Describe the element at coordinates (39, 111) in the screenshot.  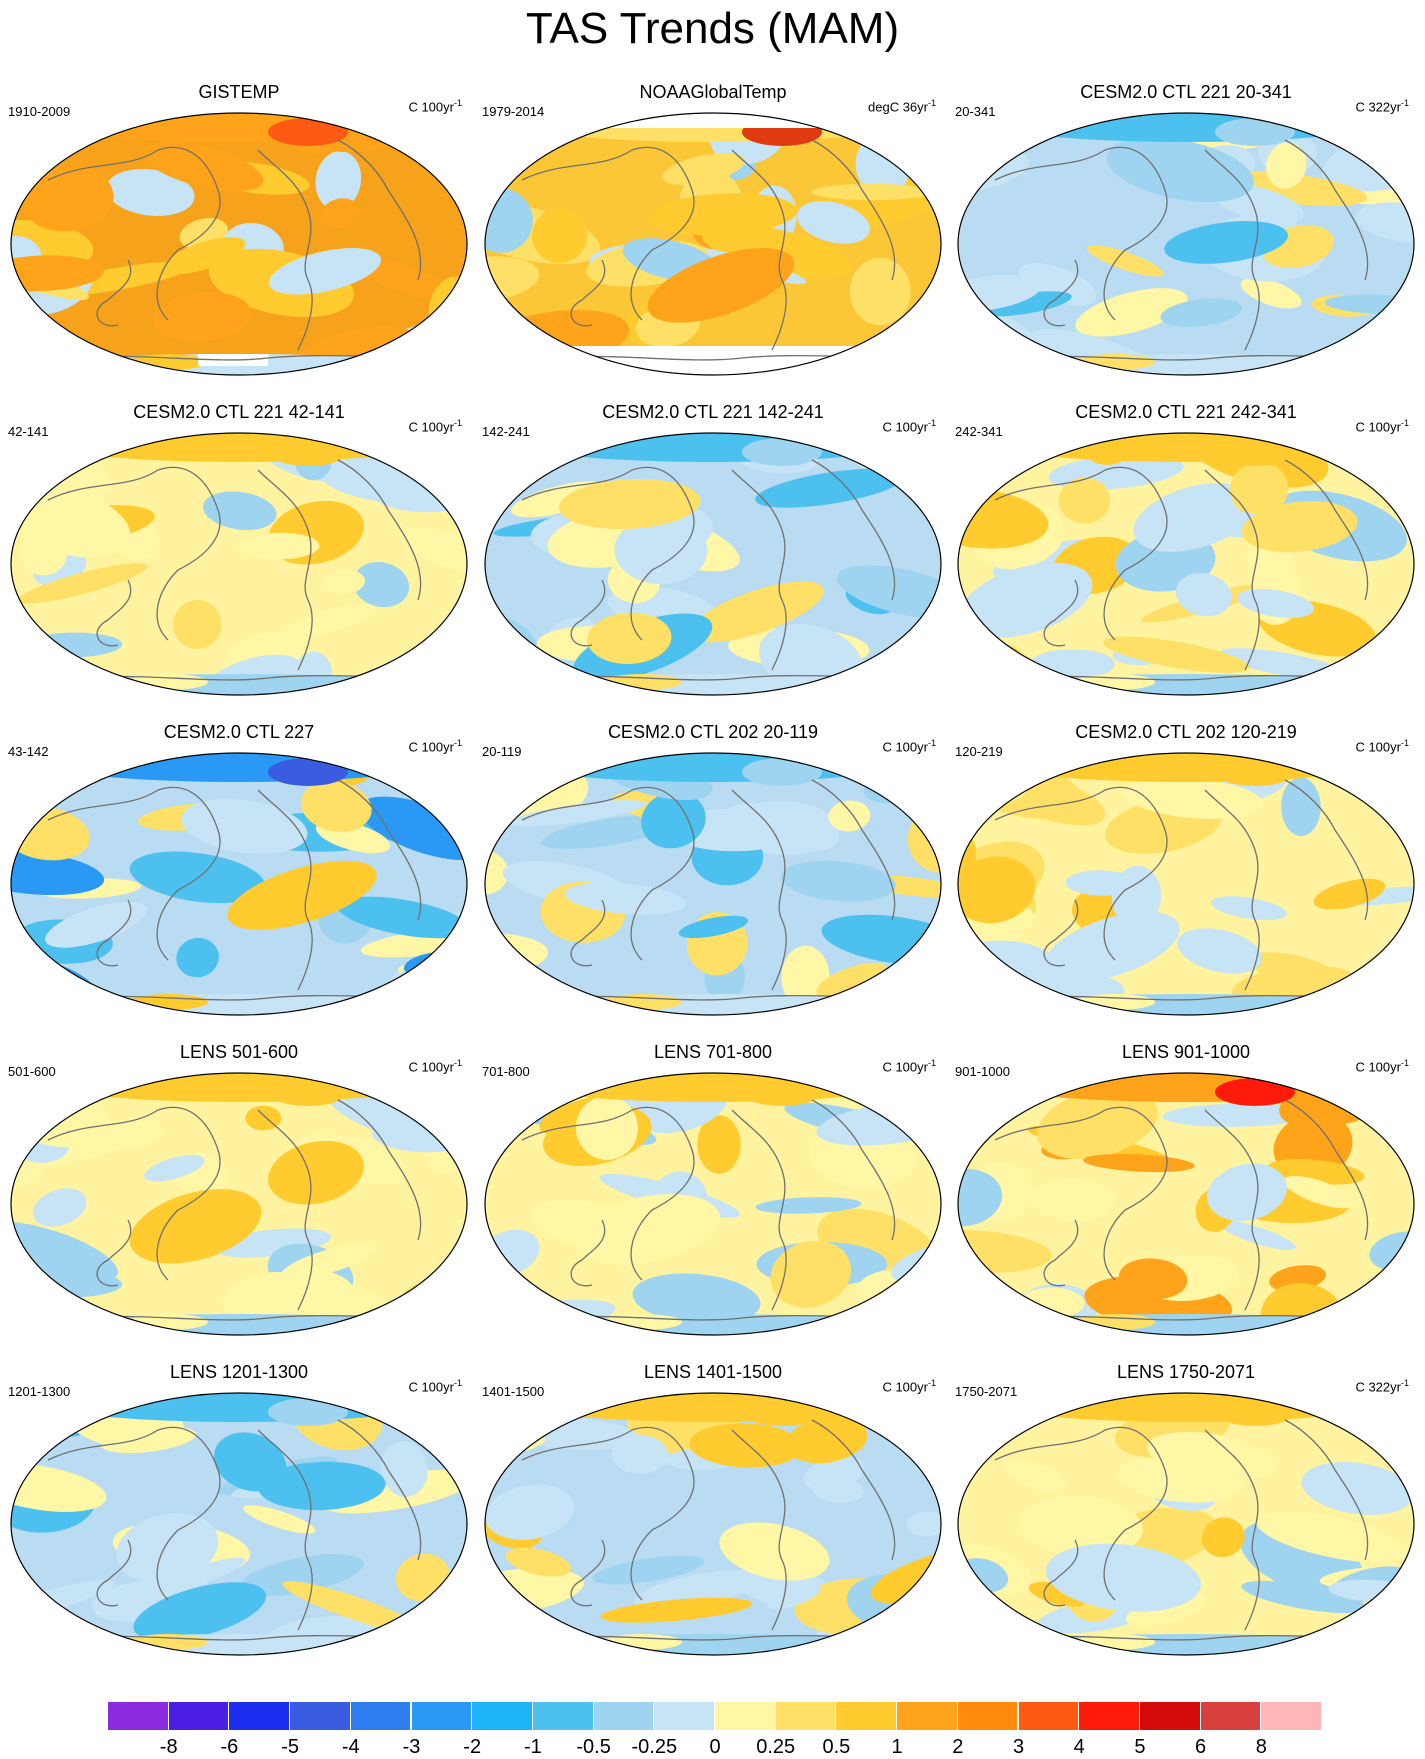
I see `panel-period-label: 1910-2009` at that location.